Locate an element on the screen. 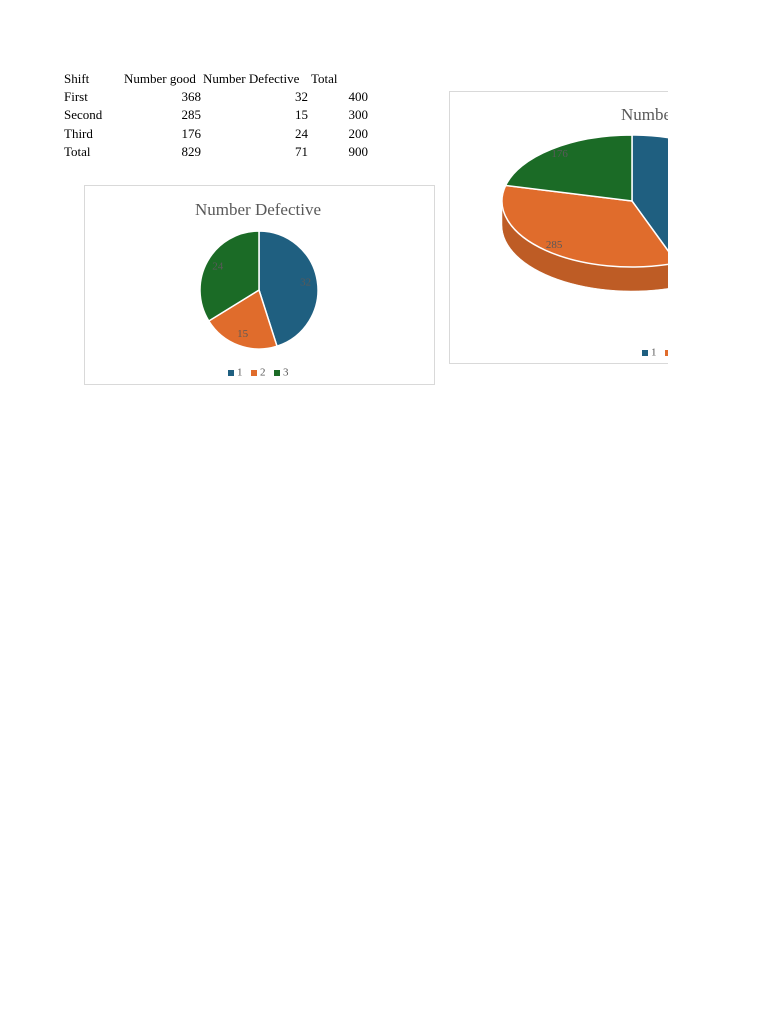 This screenshot has width=768, height=1024. table-cell: Second is located at coordinates (83, 114).